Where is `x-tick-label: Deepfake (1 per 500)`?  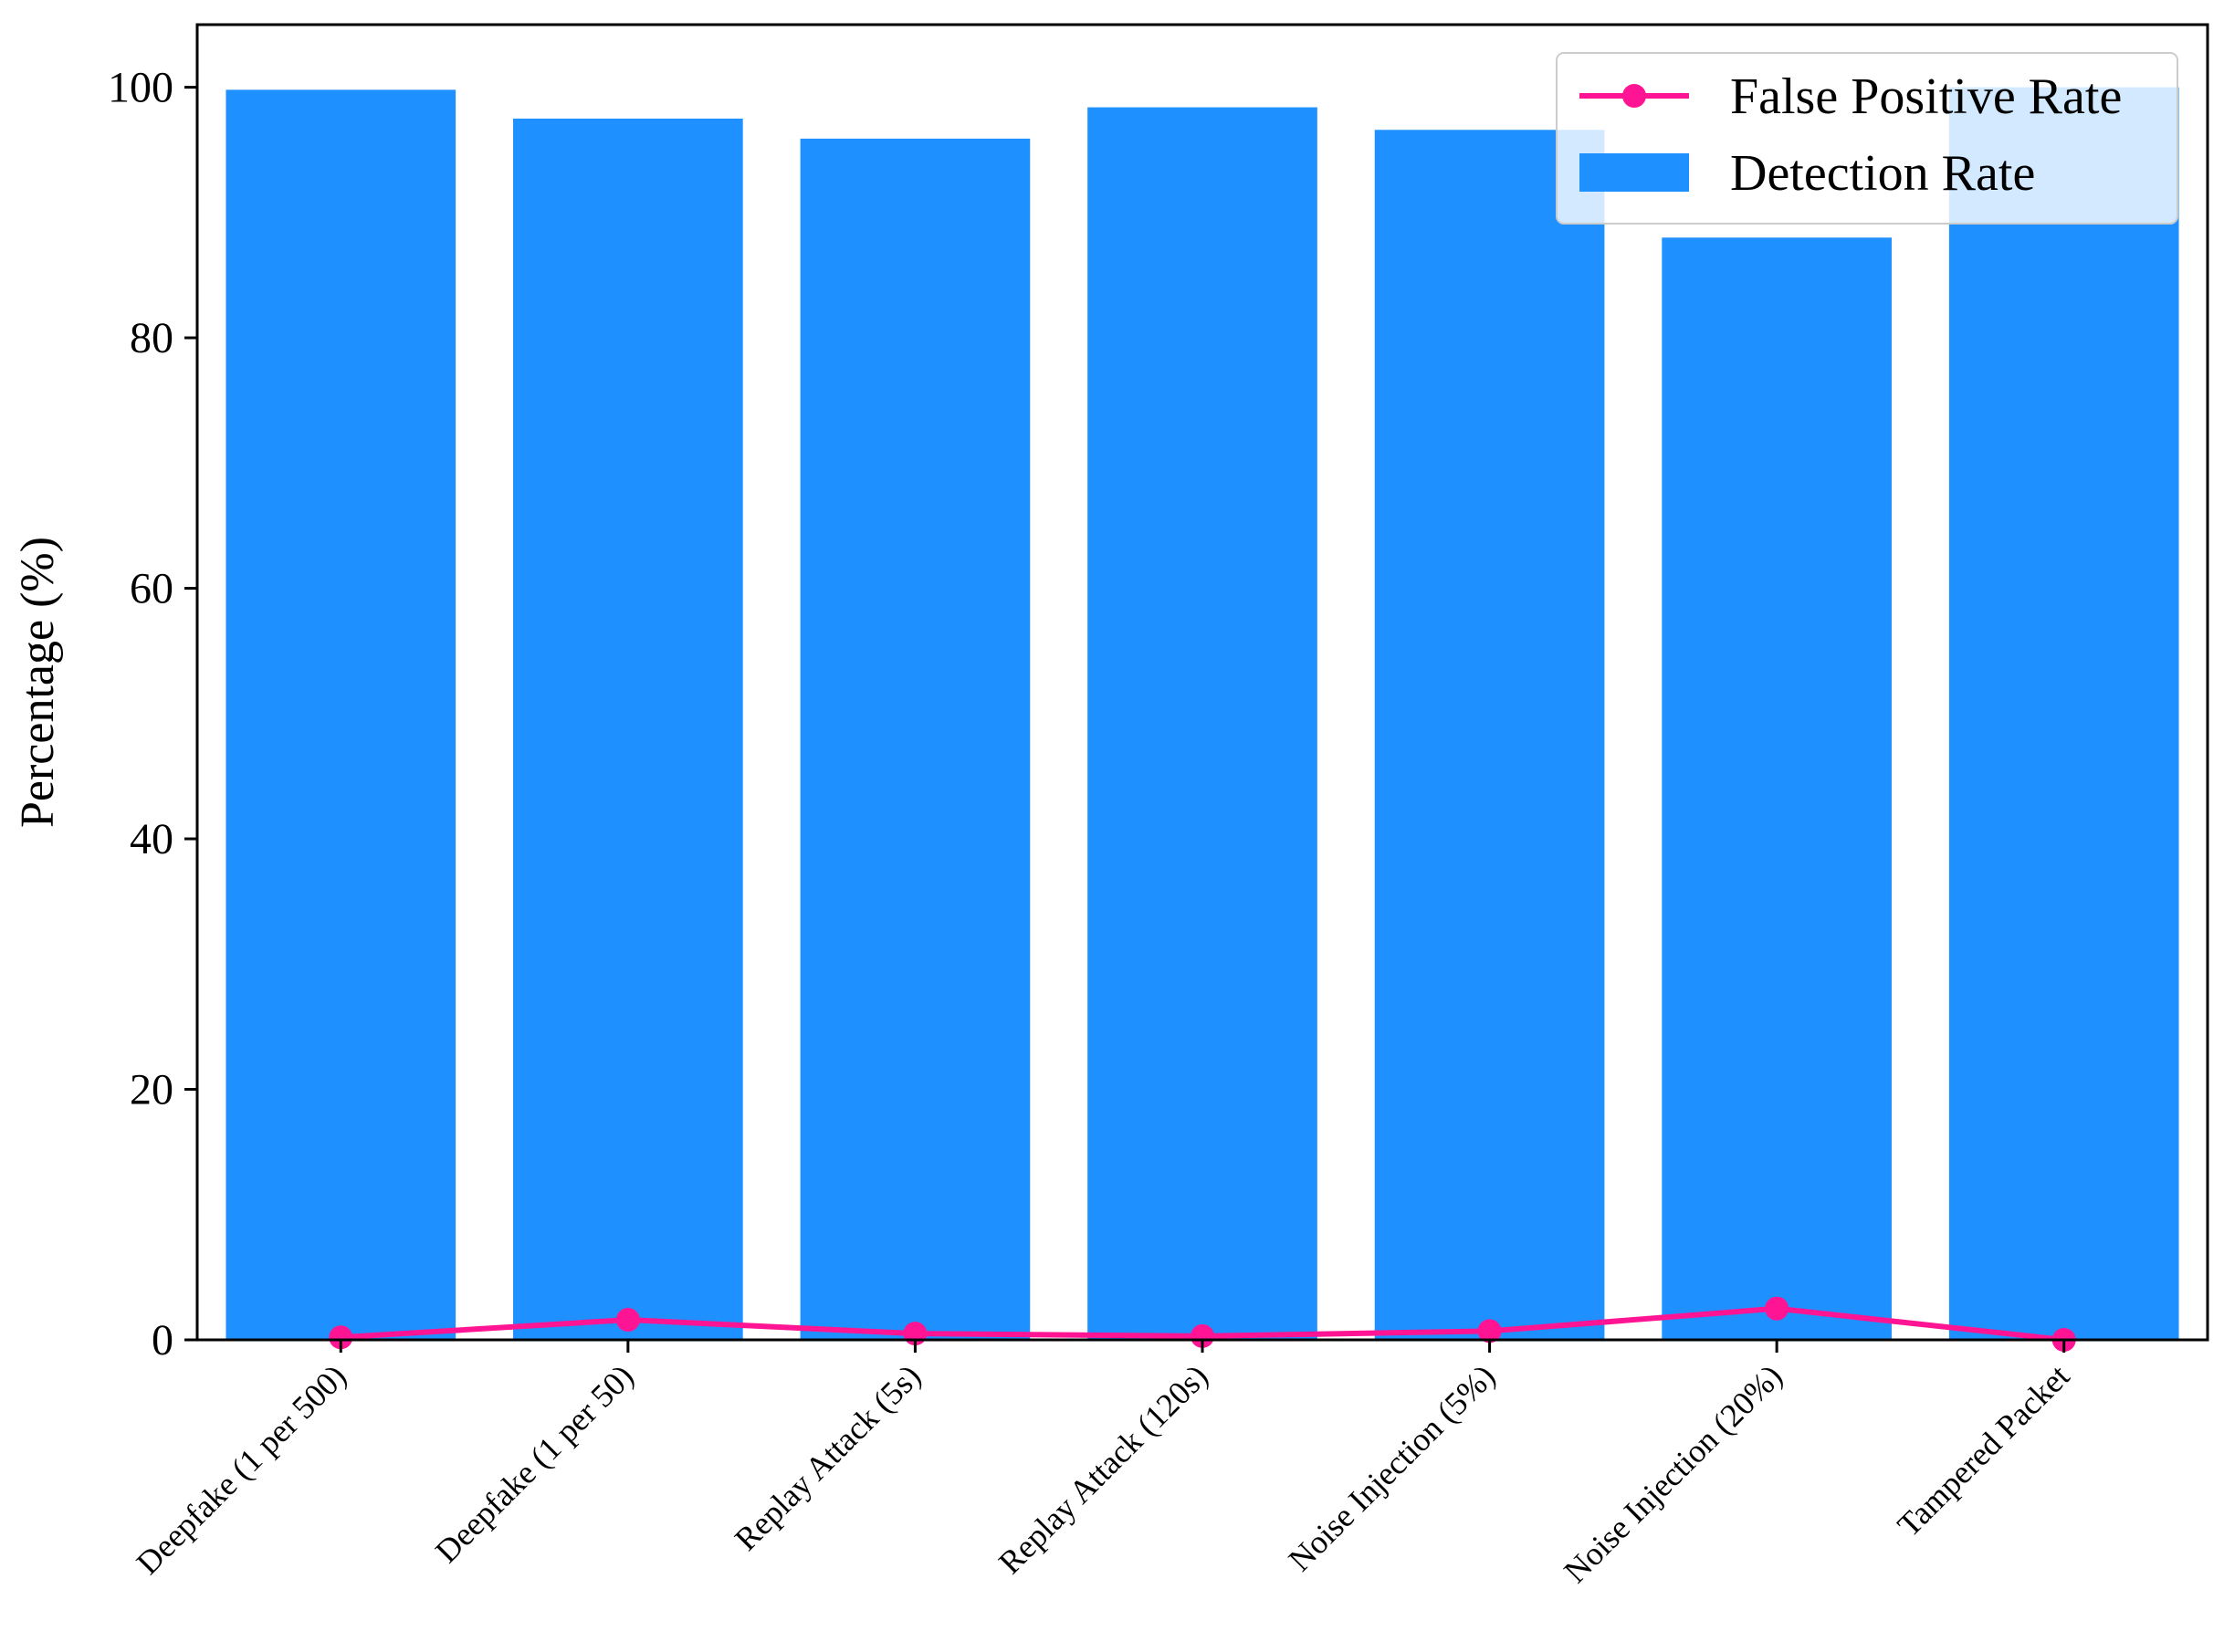 x-tick-label: Deepfake (1 per 500) is located at coordinates (242, 1469).